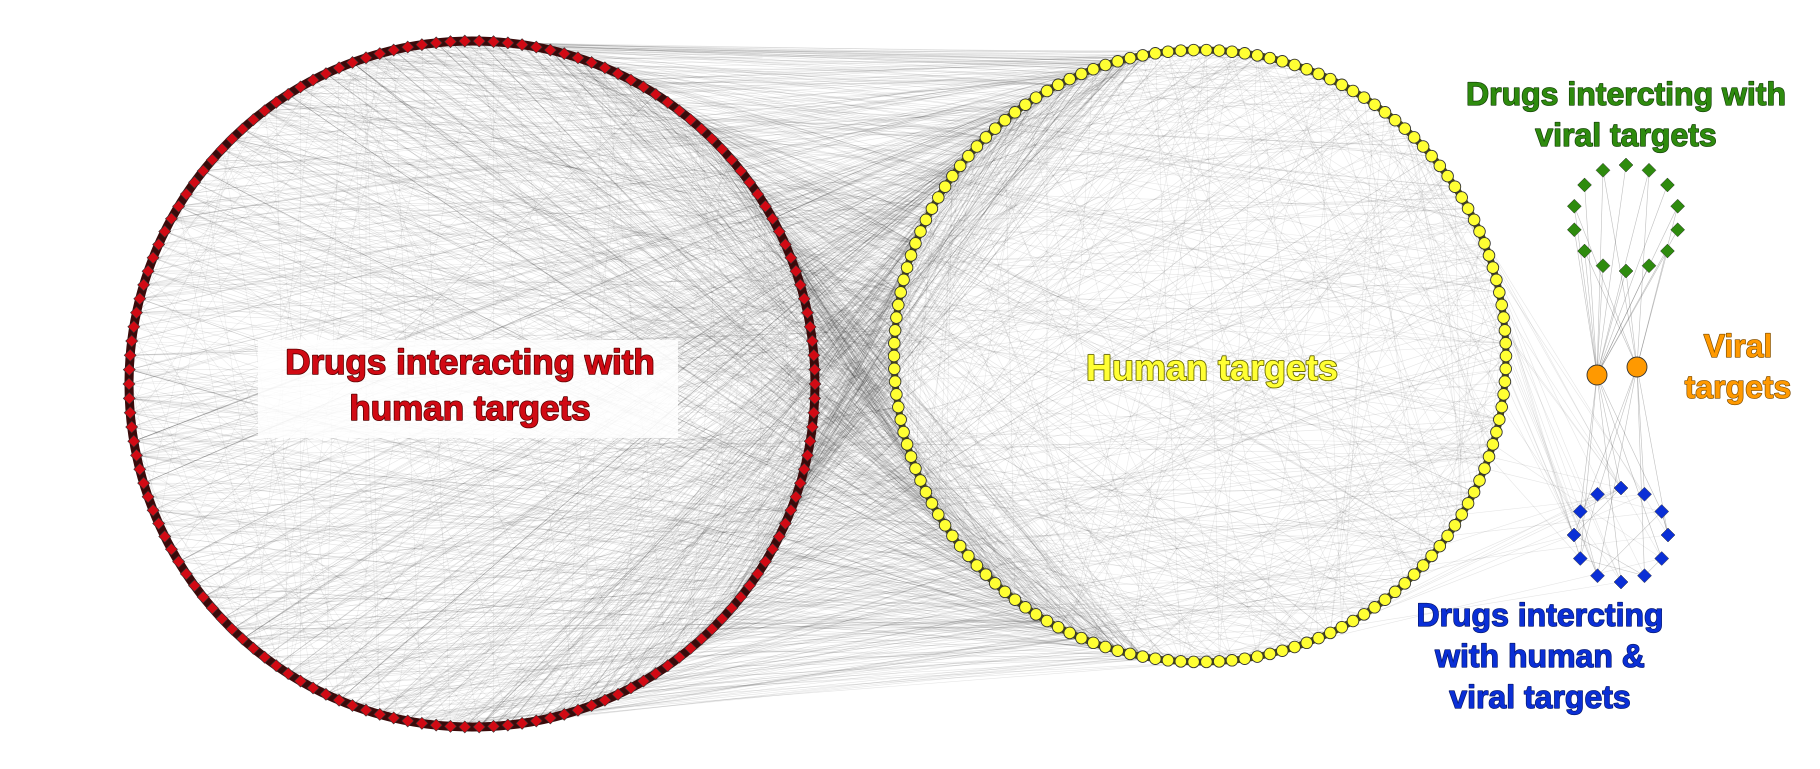 This screenshot has width=1820, height=769. Describe the element at coordinates (1626, 94) in the screenshot. I see `drugs-viral-label-line-1: Drugs intercting with` at that location.